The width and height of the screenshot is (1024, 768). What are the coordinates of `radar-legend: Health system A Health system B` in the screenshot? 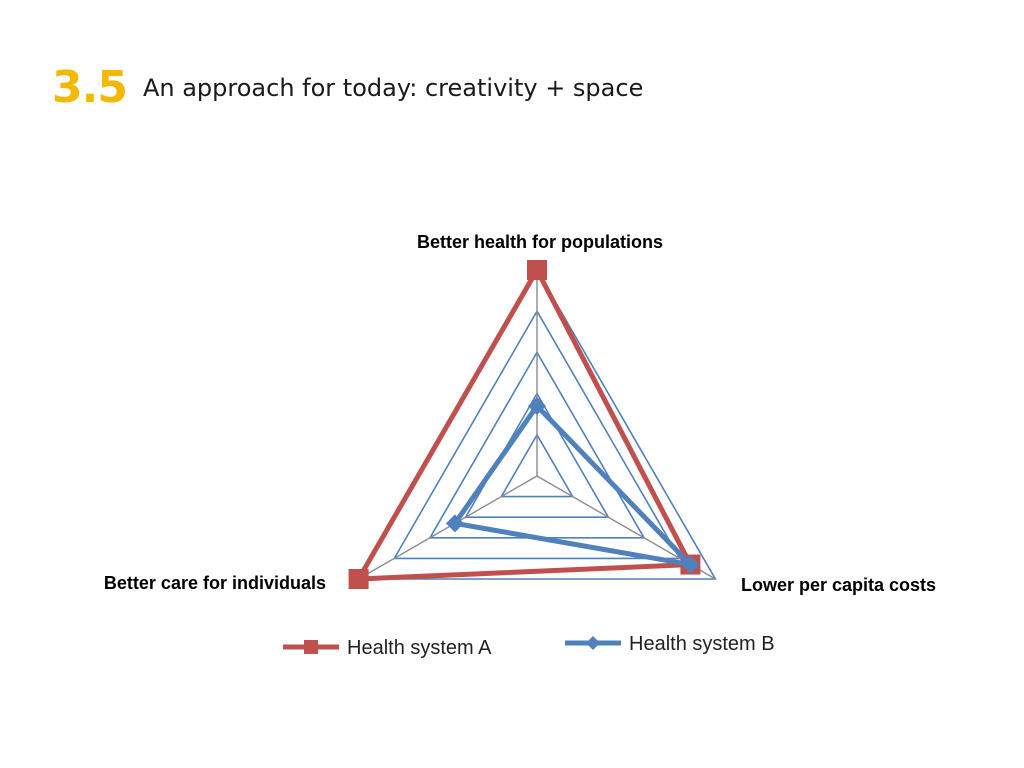 It's located at (529, 646).